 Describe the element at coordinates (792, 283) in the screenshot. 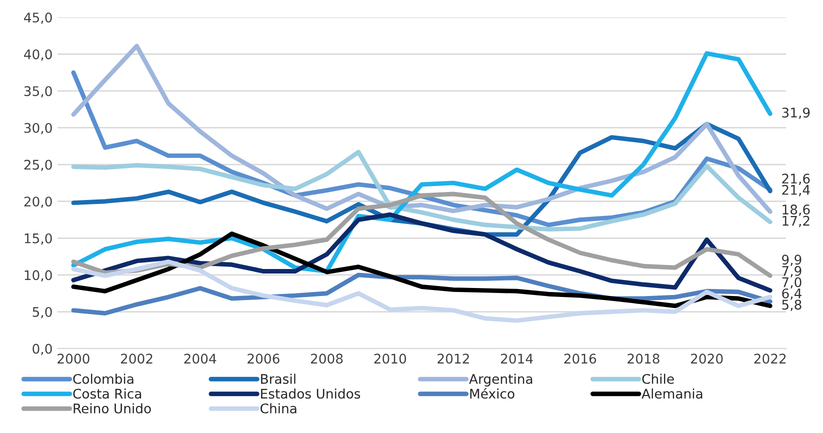

I see `data-label: 7,0` at that location.